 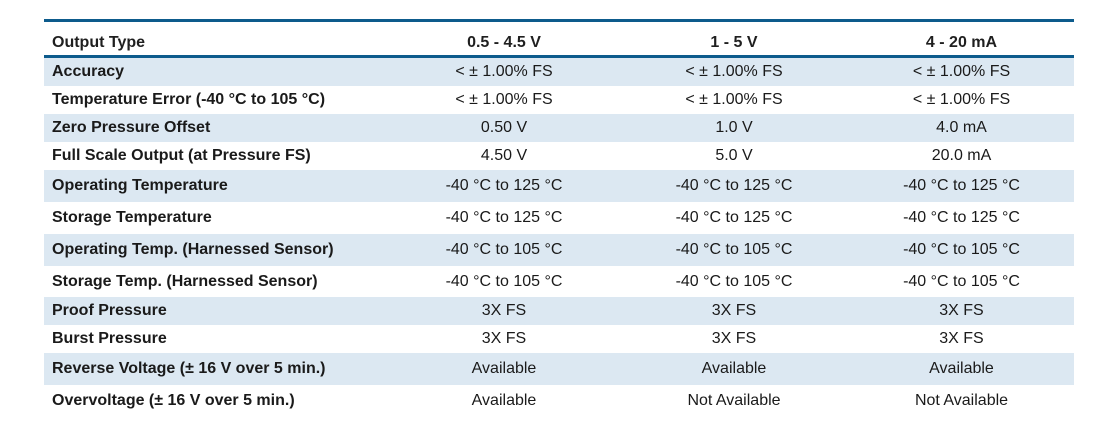 I want to click on row-label: Burst Pressure, so click(x=216, y=339).